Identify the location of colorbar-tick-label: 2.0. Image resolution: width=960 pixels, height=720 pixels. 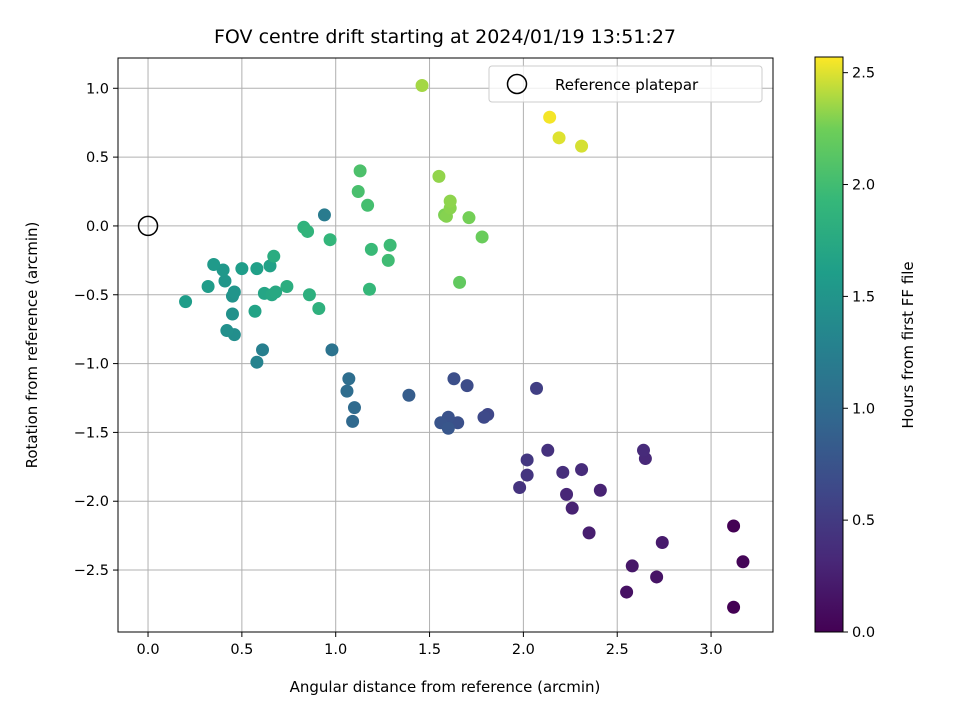
(863, 186).